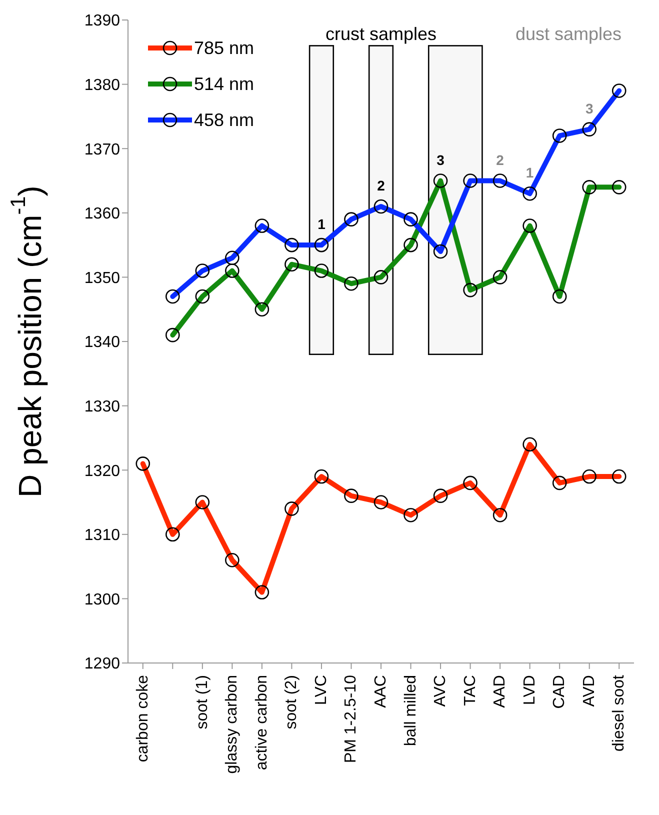  Describe the element at coordinates (143, 718) in the screenshot. I see `x-tick-label: carbon coke` at that location.